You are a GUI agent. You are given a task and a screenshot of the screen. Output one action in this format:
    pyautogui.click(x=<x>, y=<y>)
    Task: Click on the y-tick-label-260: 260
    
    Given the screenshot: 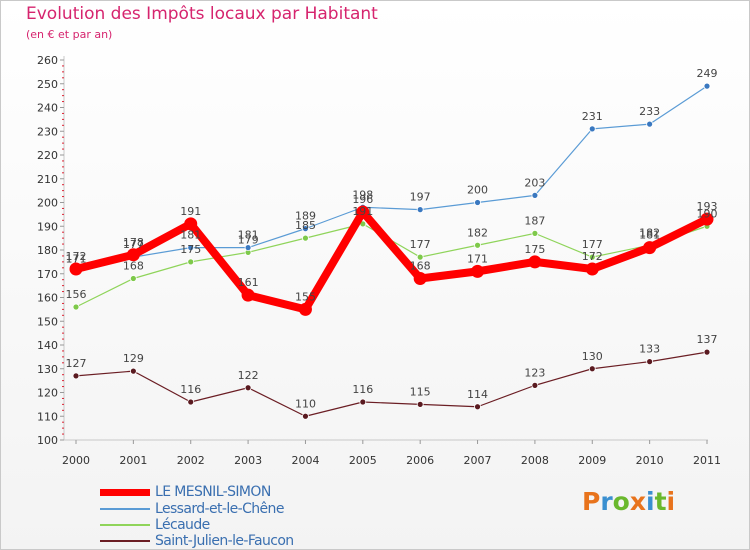 What is the action you would take?
    pyautogui.click(x=47, y=60)
    